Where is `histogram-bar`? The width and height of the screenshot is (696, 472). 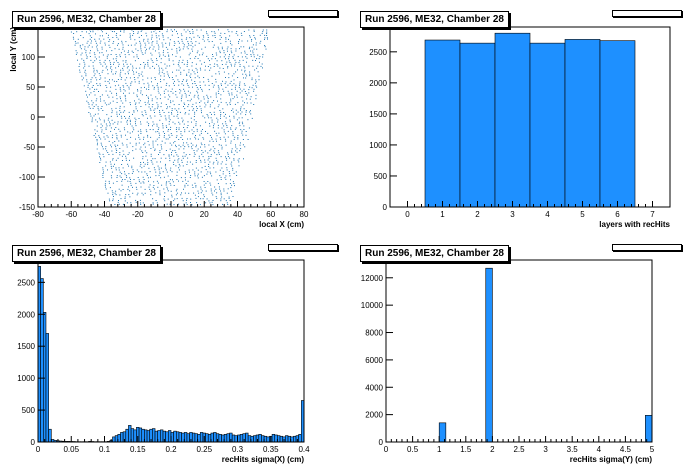 histogram-bar is located at coordinates (148, 436).